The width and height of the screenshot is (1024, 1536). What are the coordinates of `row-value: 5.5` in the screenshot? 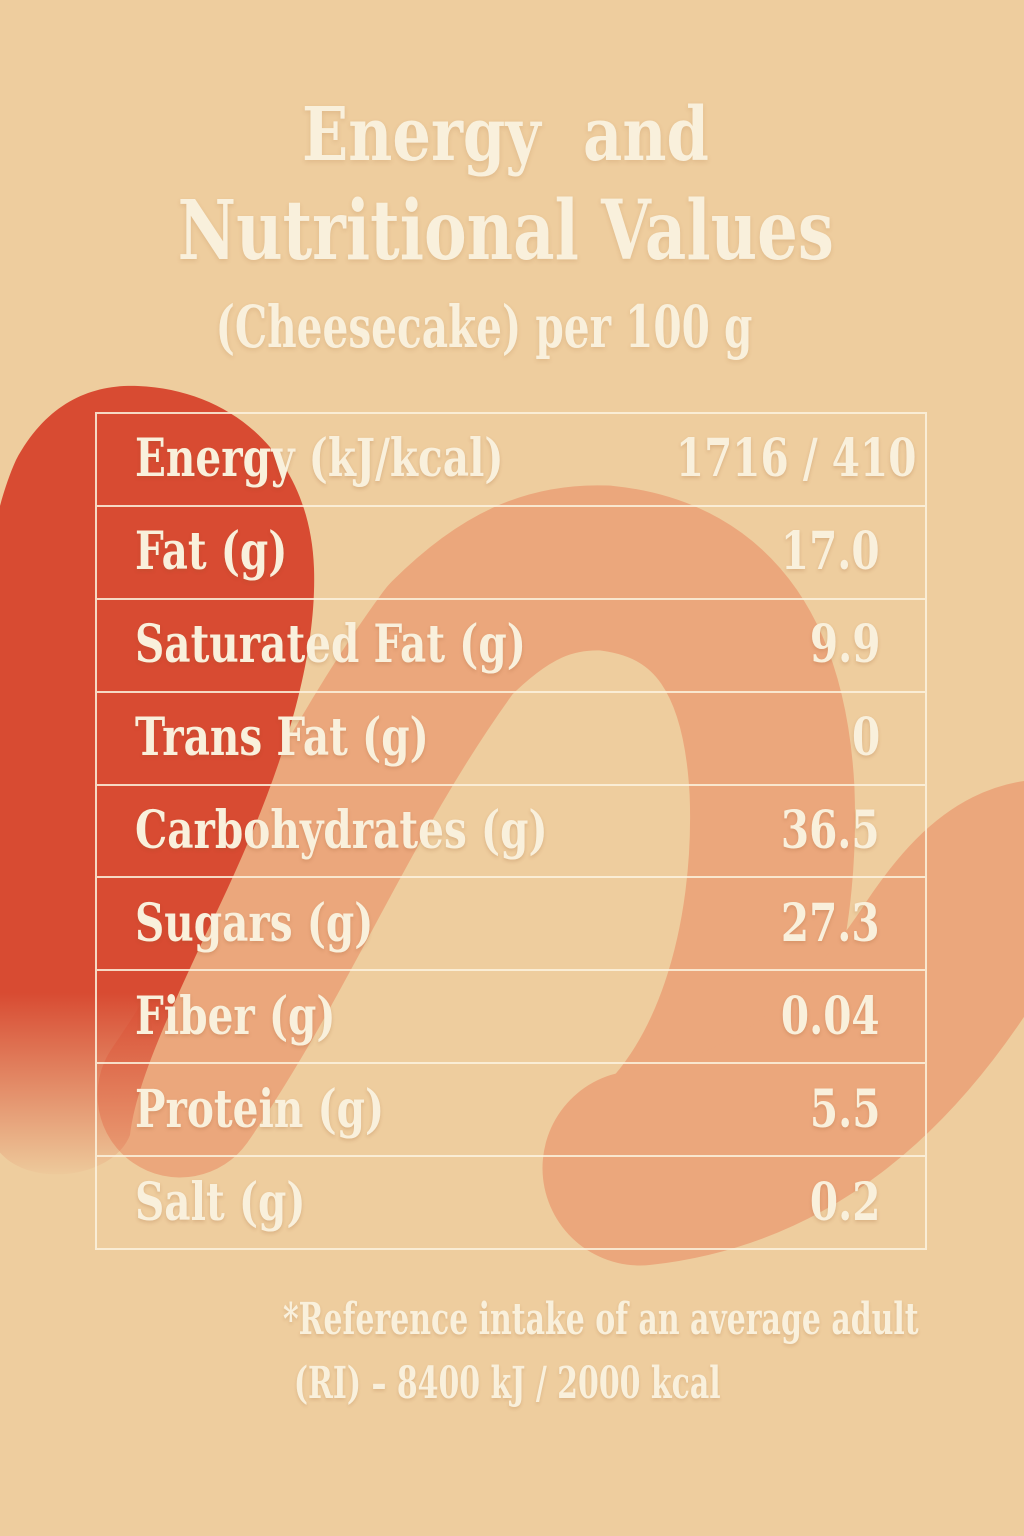 It's located at (844, 1109).